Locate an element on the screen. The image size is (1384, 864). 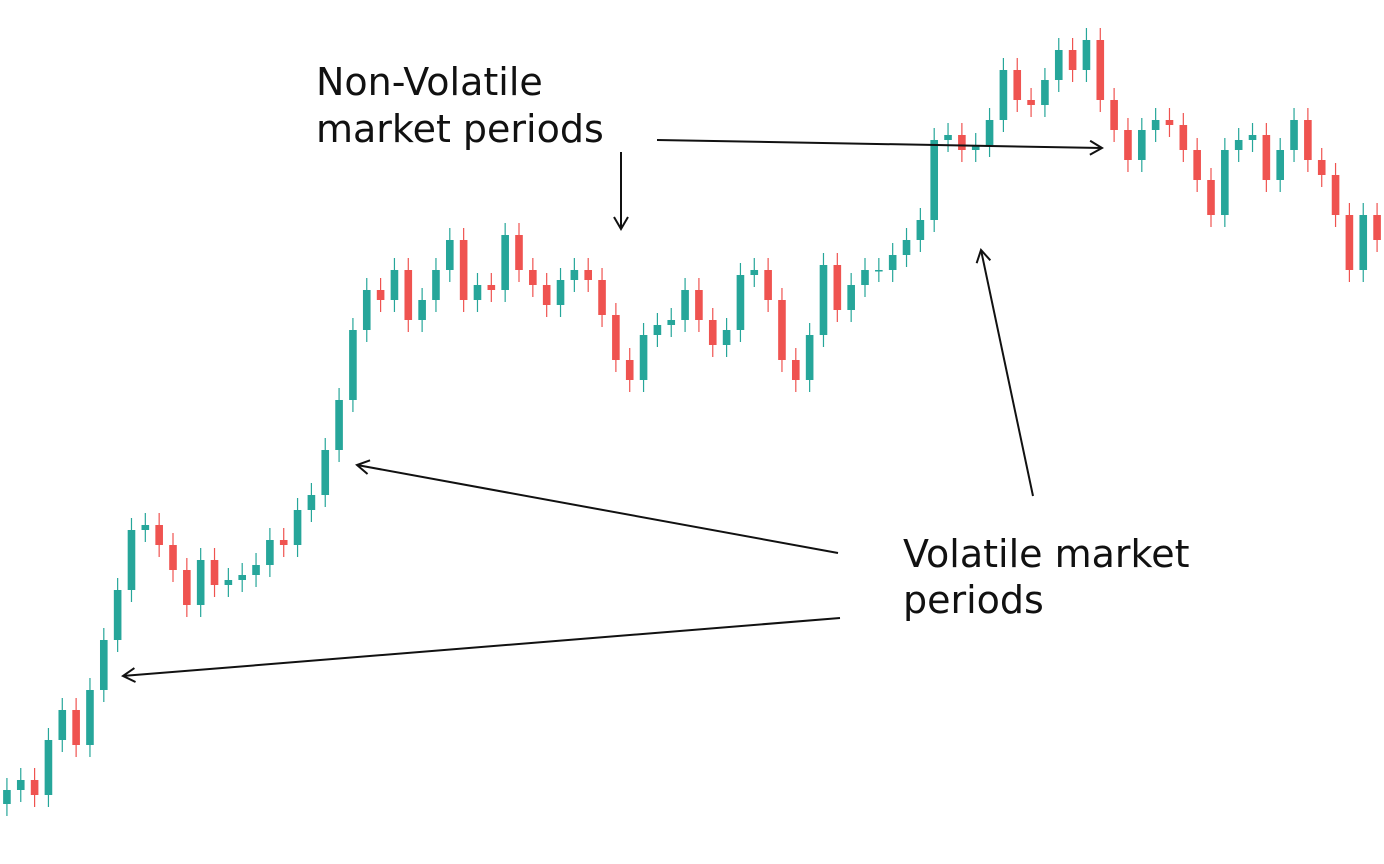
annotation-text: Non-Volatile is located at coordinates (429, 82).